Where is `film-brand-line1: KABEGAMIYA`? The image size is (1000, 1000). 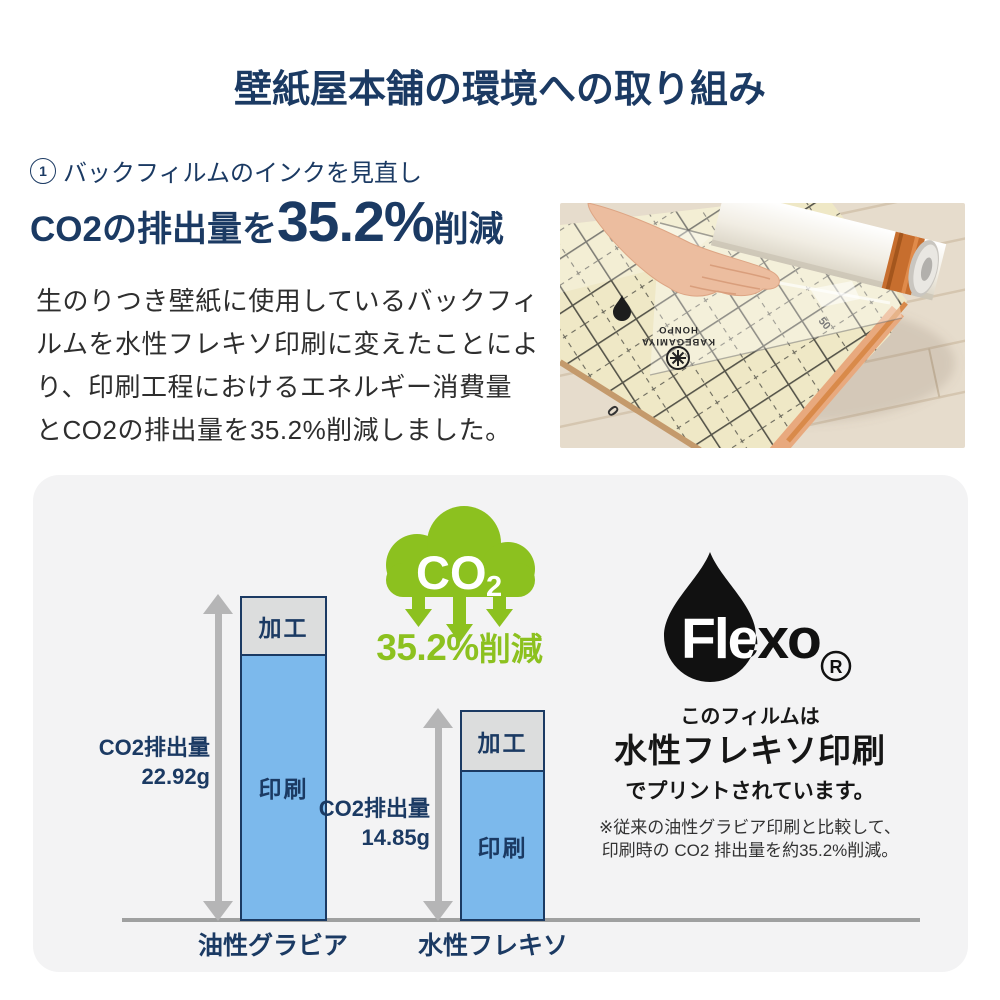
film-brand-line1: KABEGAMIYA is located at coordinates (678, 341).